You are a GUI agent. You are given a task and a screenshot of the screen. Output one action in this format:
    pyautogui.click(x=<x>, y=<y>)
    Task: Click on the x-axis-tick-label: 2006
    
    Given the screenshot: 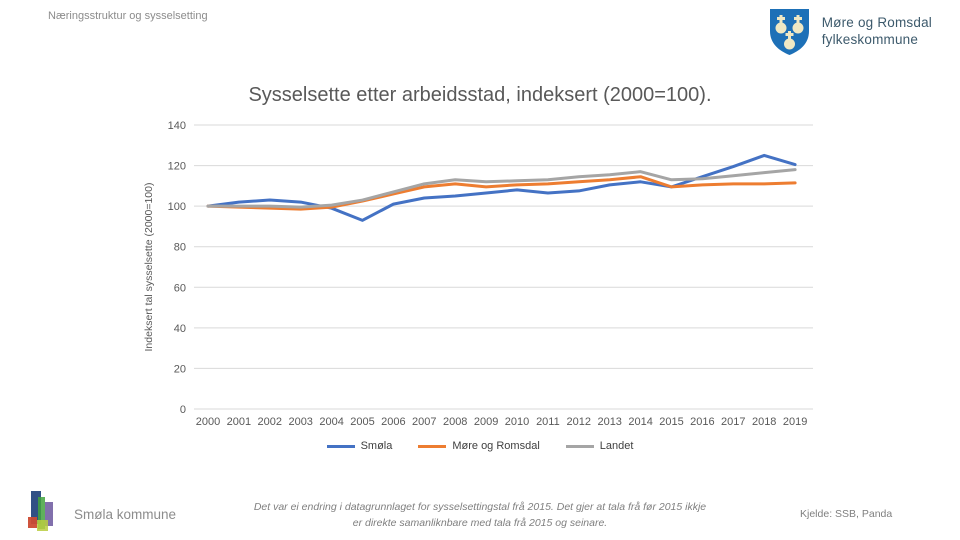 What is the action you would take?
    pyautogui.click(x=393, y=422)
    